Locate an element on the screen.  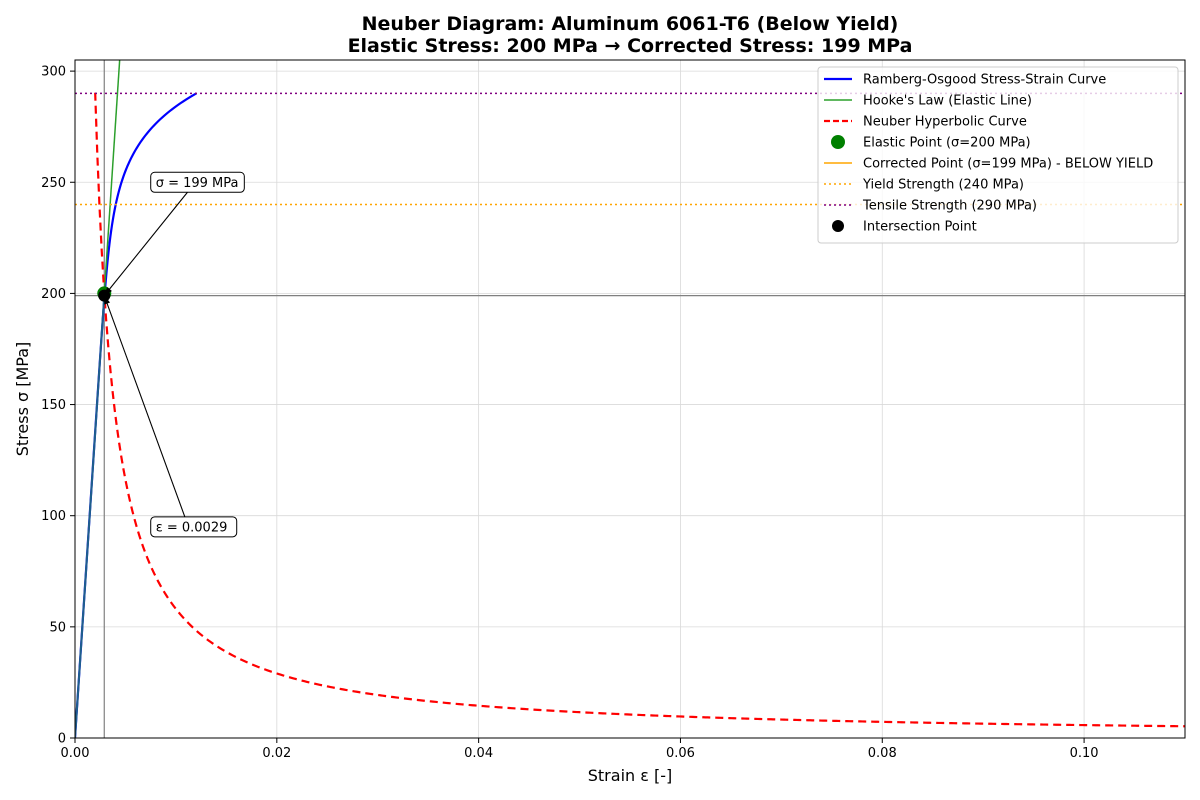
legend-entry: Hooke's Law (Elastic Line) is located at coordinates (928, 101).